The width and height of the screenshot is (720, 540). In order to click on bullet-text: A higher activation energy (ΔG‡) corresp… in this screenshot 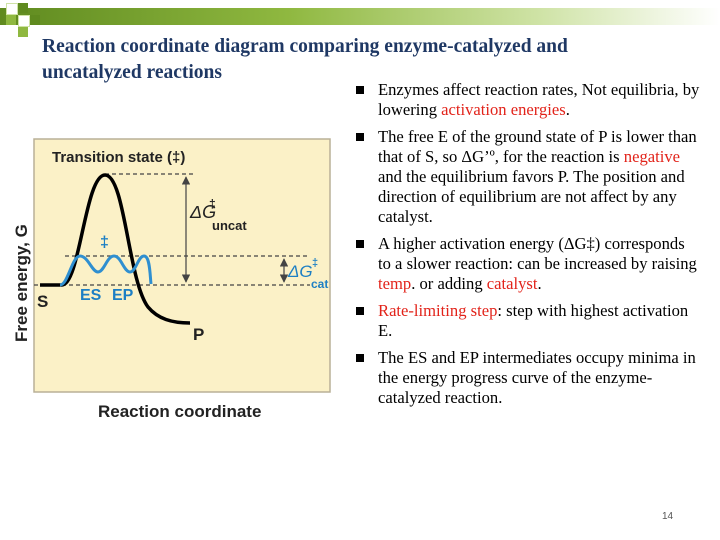, I will do `click(537, 263)`.